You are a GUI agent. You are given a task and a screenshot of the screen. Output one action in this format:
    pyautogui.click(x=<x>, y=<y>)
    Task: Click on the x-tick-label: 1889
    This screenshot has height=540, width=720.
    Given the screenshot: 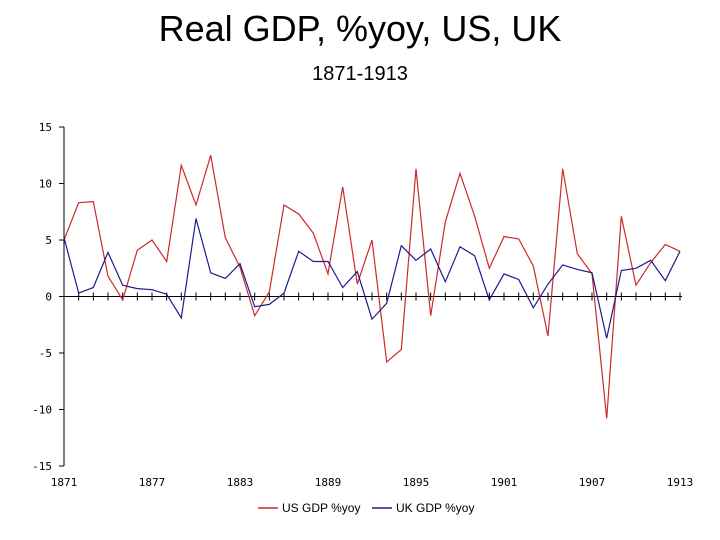 What is the action you would take?
    pyautogui.click(x=328, y=482)
    